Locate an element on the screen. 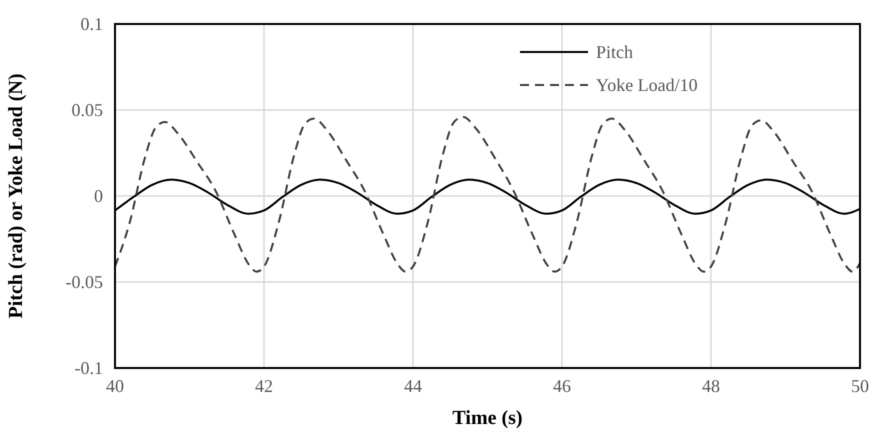 The height and width of the screenshot is (432, 874). y-tick-label: 0 is located at coordinates (98, 196).